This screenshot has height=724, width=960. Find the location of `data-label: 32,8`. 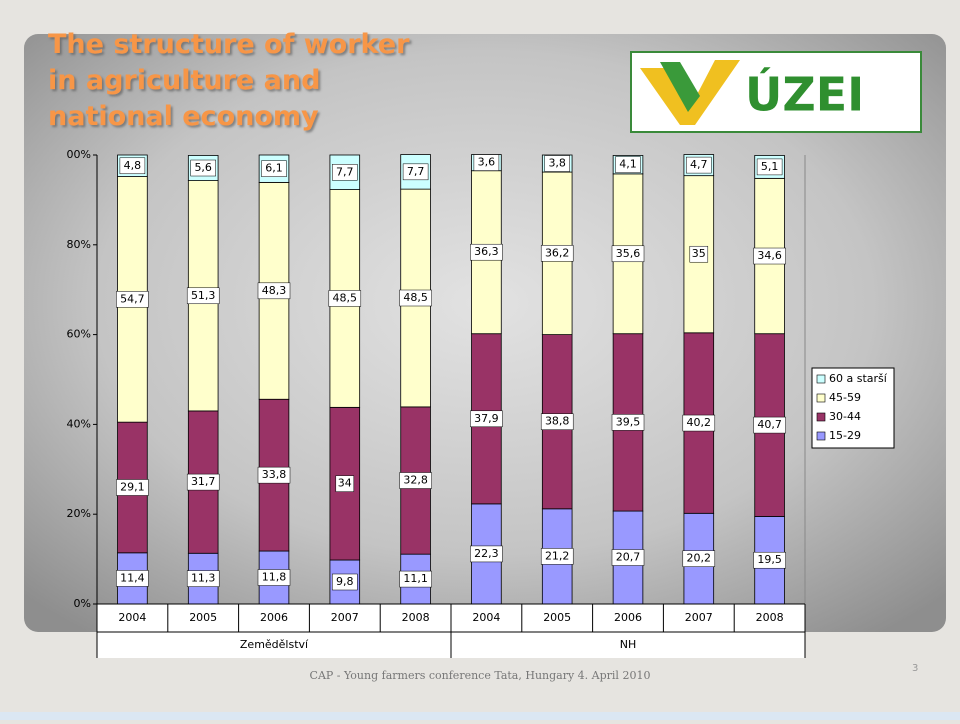

data-label: 32,8 is located at coordinates (415, 480).